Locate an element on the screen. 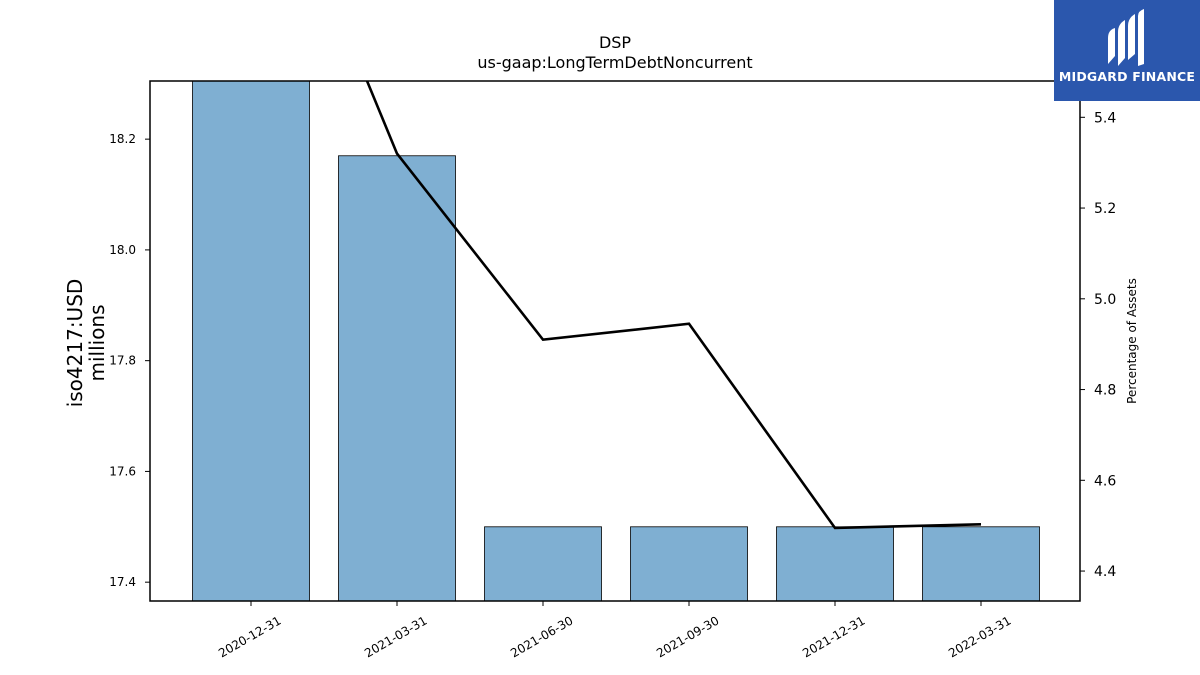  y2-axis-label: Percentage of Assets is located at coordinates (1132, 341).